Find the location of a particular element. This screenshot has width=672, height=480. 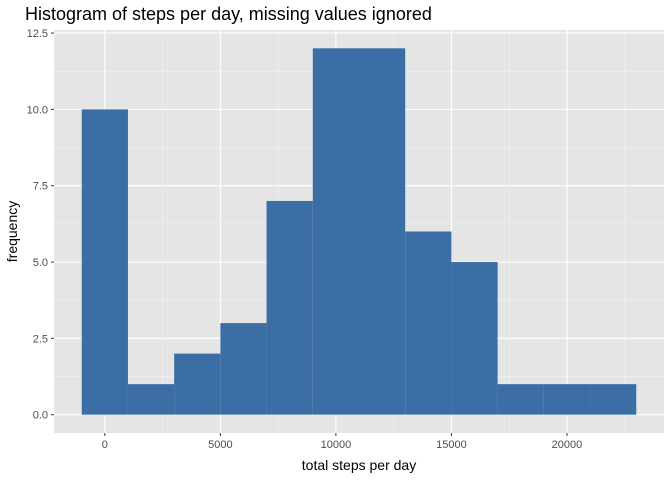

y-tick-label: 0.0 is located at coordinates (40, 416).